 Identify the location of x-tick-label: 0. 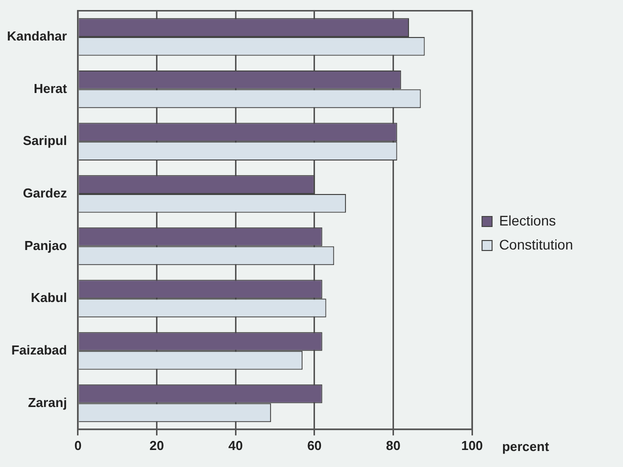
(78, 445).